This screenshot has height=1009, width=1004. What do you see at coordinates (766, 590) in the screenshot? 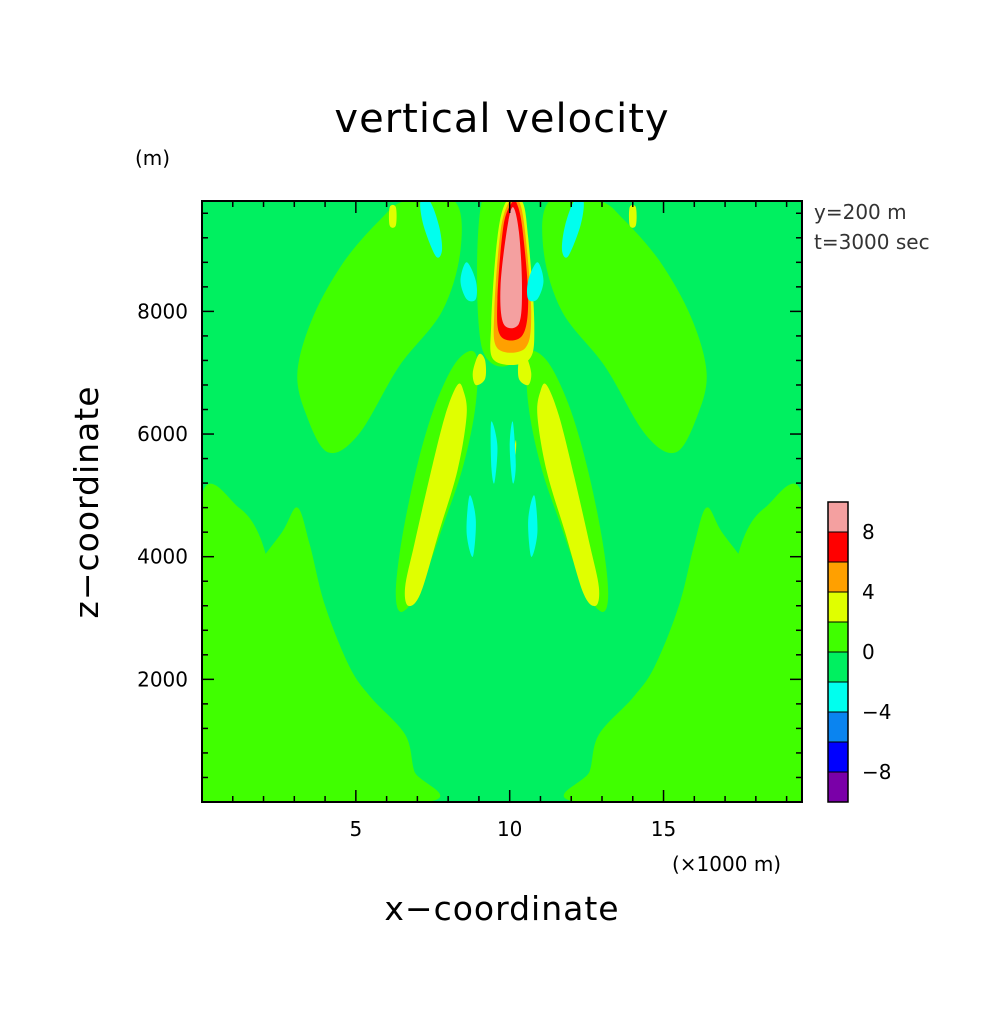
I see `contour-region-right-lower-edge-tongue` at bounding box center [766, 590].